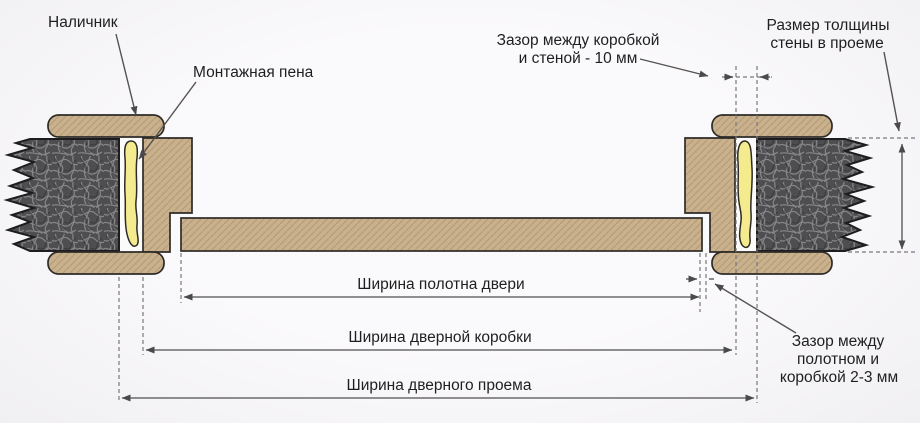 This screenshot has width=920, height=428. Describe the element at coordinates (710, 195) in the screenshot. I see `right-door-frame-jamb` at that location.